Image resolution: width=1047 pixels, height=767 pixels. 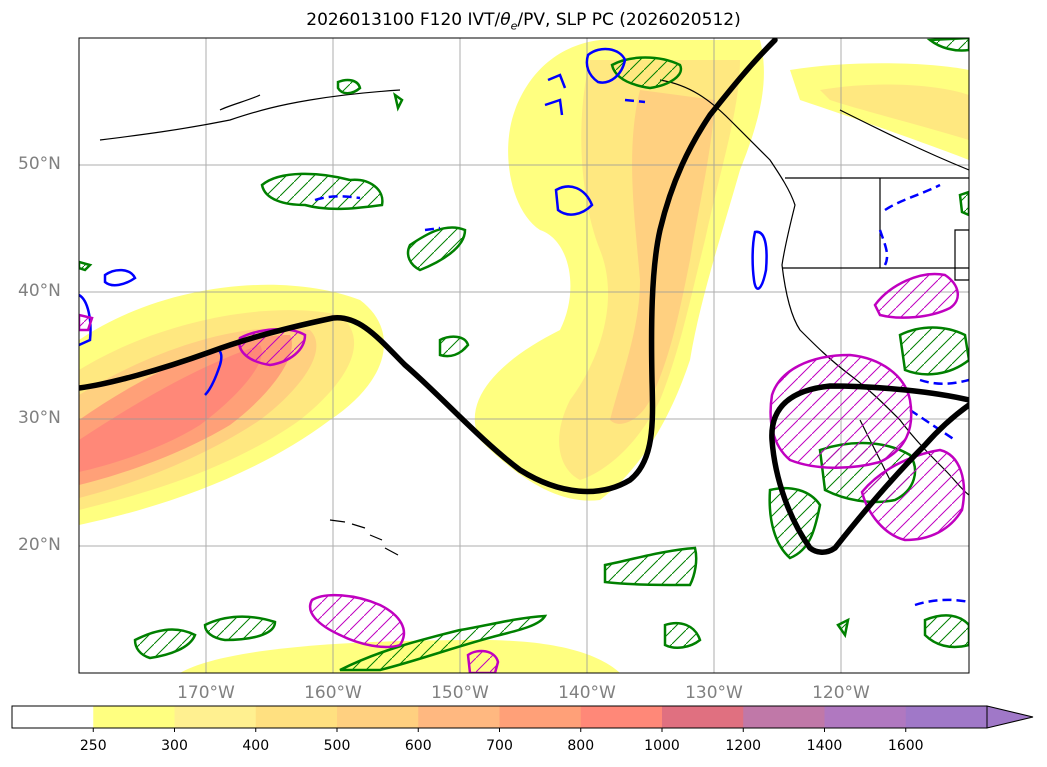 I want to click on lon-label: 130°W, so click(x=714, y=693).